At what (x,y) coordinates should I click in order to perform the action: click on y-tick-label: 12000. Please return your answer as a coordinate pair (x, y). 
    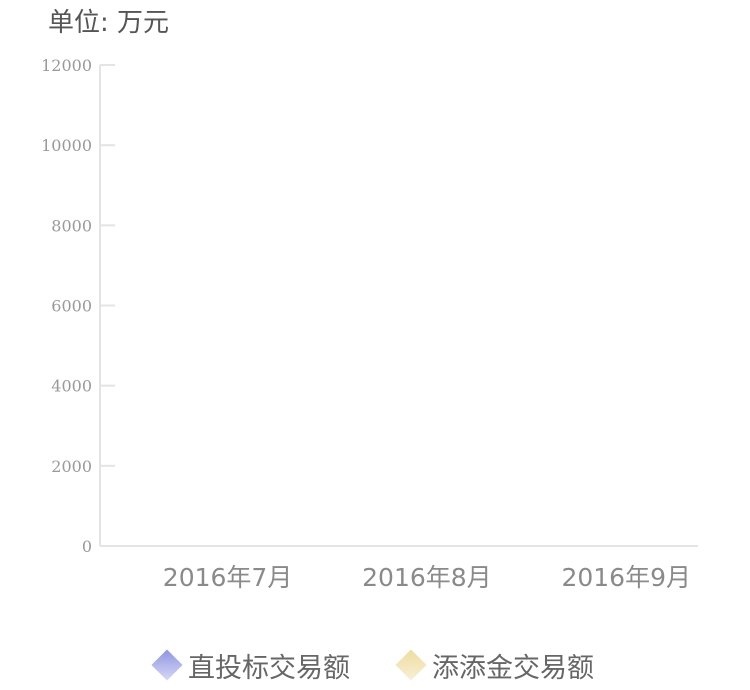
    Looking at the image, I should click on (66, 65).